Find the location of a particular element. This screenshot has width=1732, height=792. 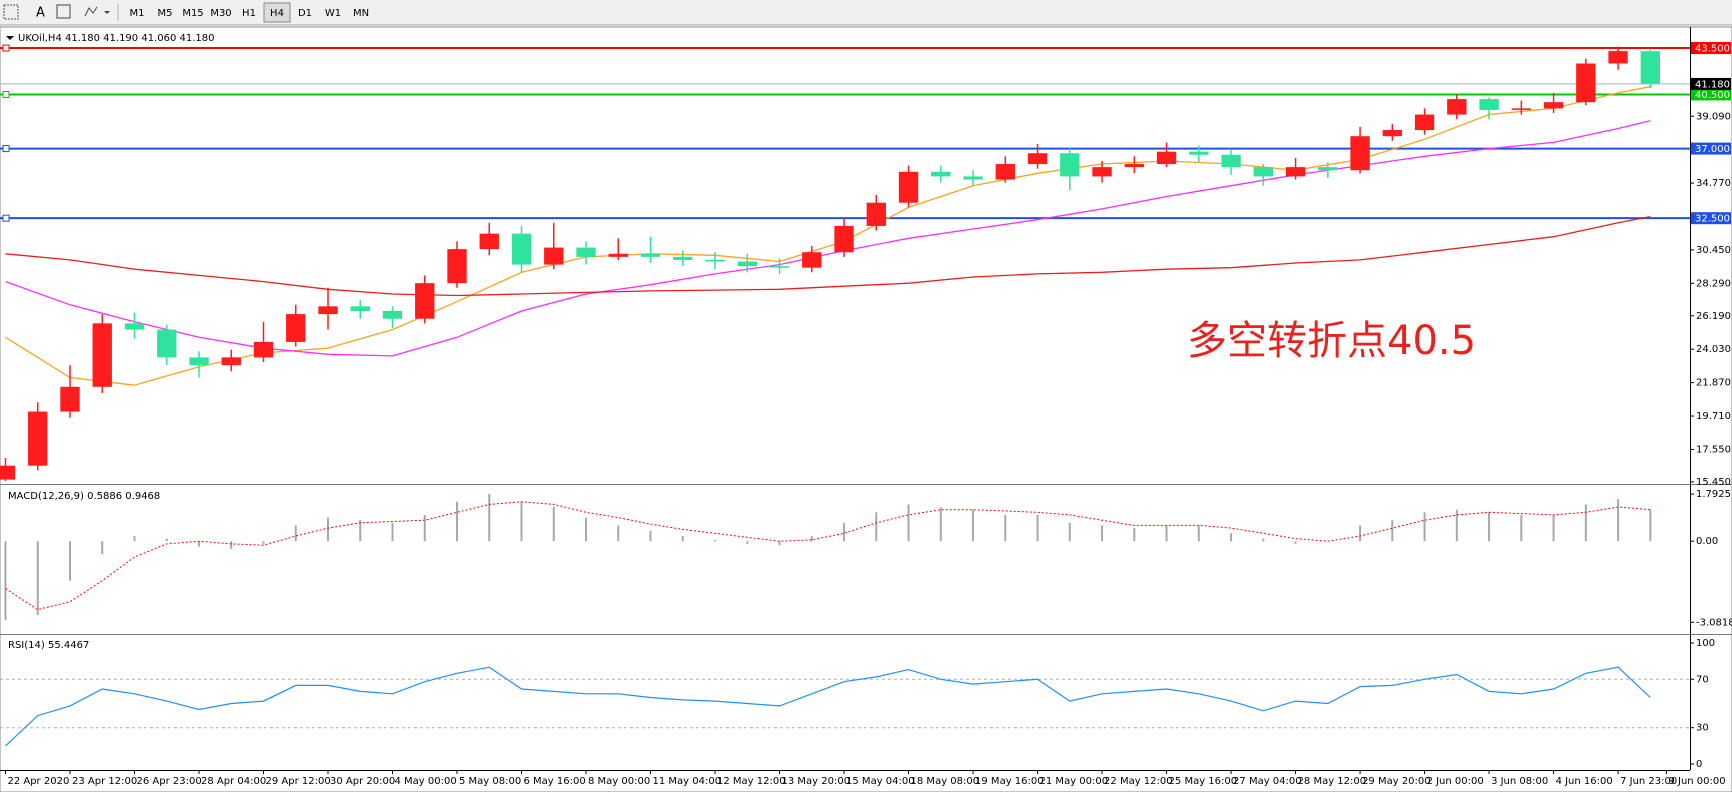

timeframe-label: H4 is located at coordinates (277, 13).